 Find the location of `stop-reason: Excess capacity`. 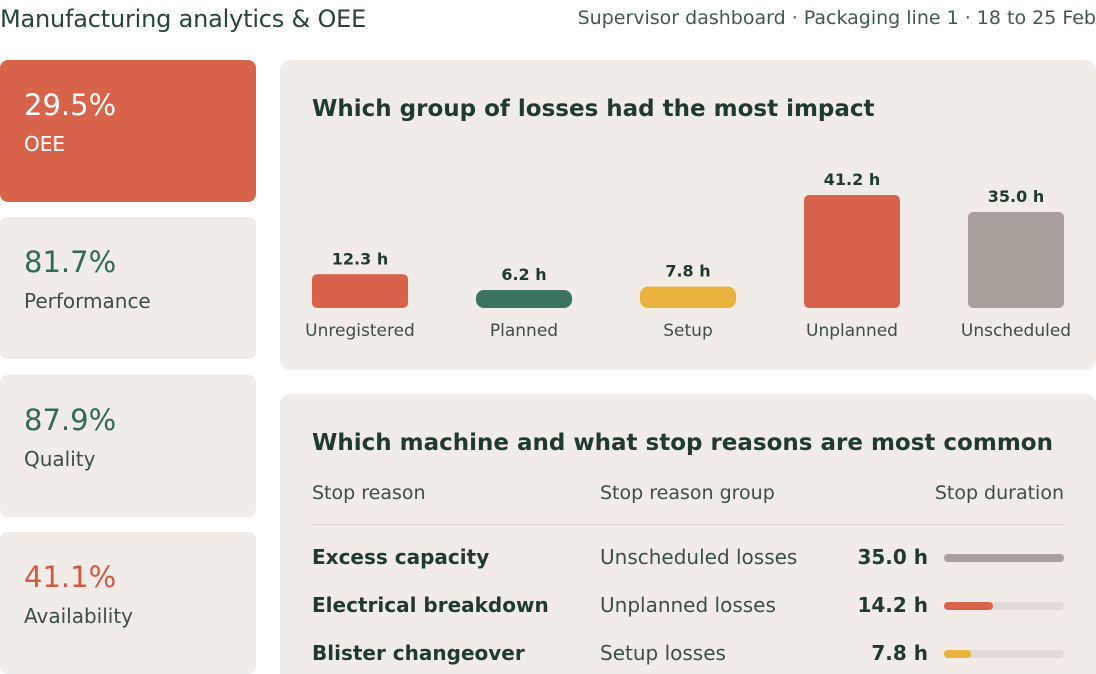

stop-reason: Excess capacity is located at coordinates (401, 557).